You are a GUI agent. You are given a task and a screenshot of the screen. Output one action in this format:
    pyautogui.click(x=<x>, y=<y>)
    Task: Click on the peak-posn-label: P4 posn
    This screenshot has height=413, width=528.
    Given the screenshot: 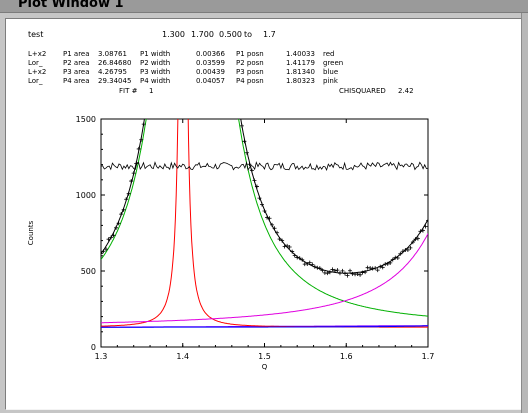 What is the action you would take?
    pyautogui.click(x=250, y=81)
    